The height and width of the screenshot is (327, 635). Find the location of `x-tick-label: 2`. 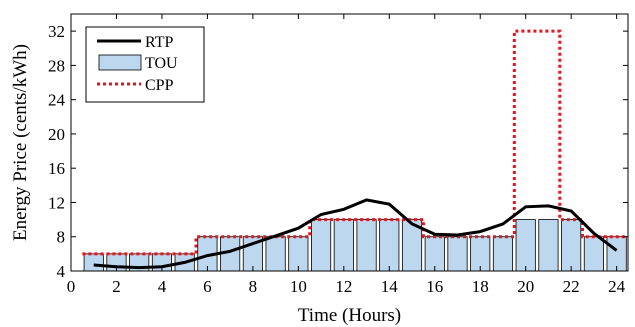

x-tick-label: 2 is located at coordinates (116, 286).